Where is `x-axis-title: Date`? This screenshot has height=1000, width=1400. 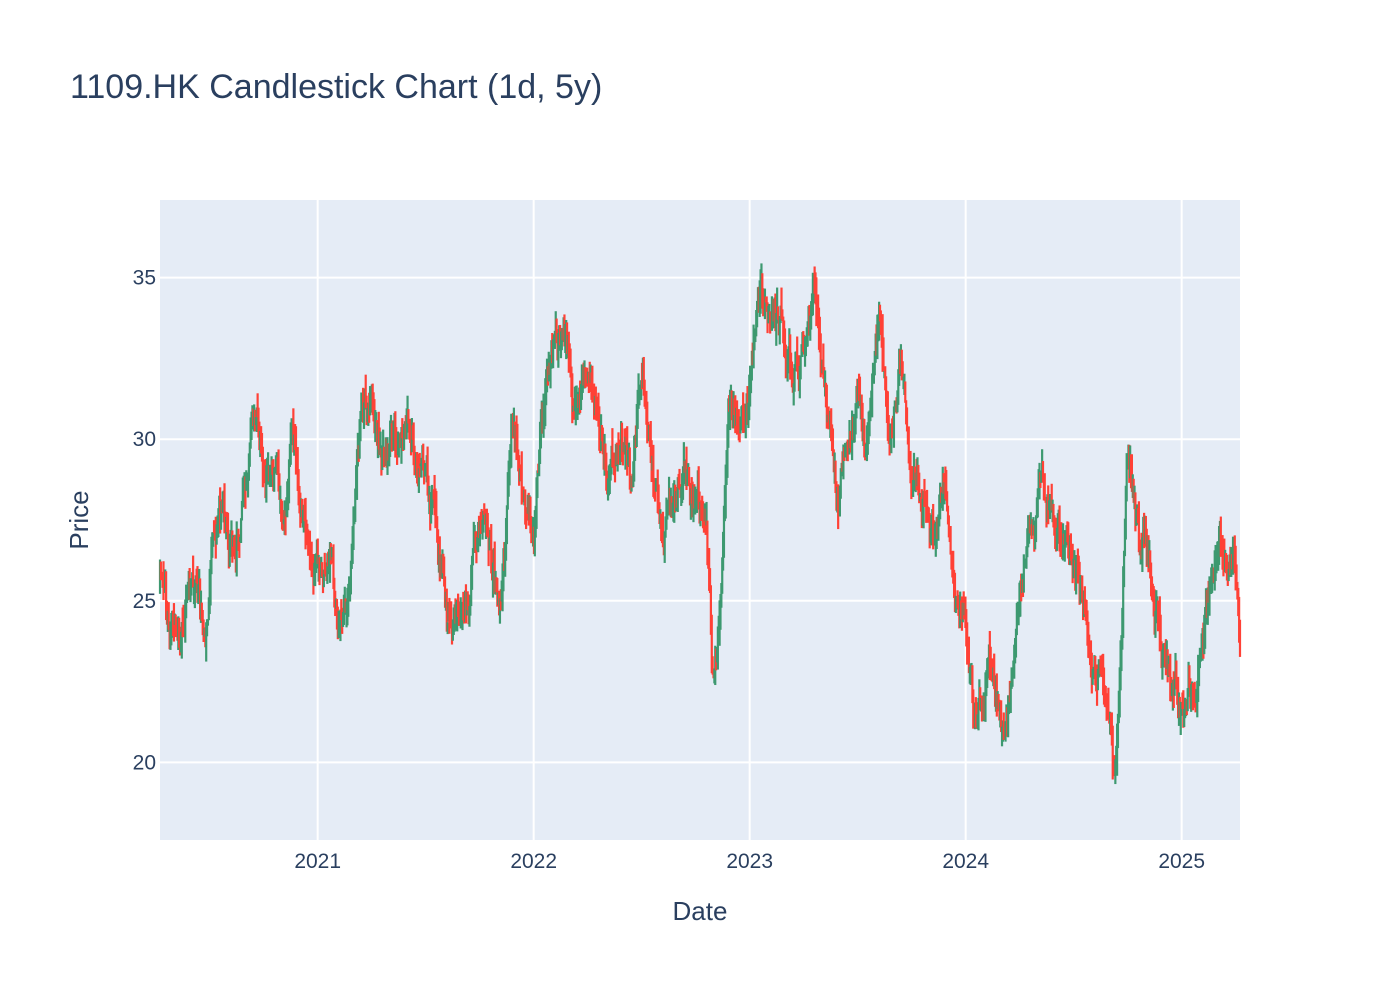
x-axis-title: Date is located at coordinates (700, 911).